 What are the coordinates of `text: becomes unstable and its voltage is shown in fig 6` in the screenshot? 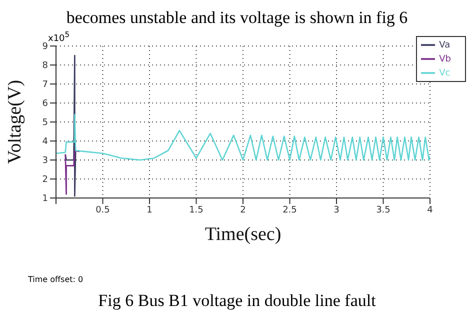 It's located at (237, 18).